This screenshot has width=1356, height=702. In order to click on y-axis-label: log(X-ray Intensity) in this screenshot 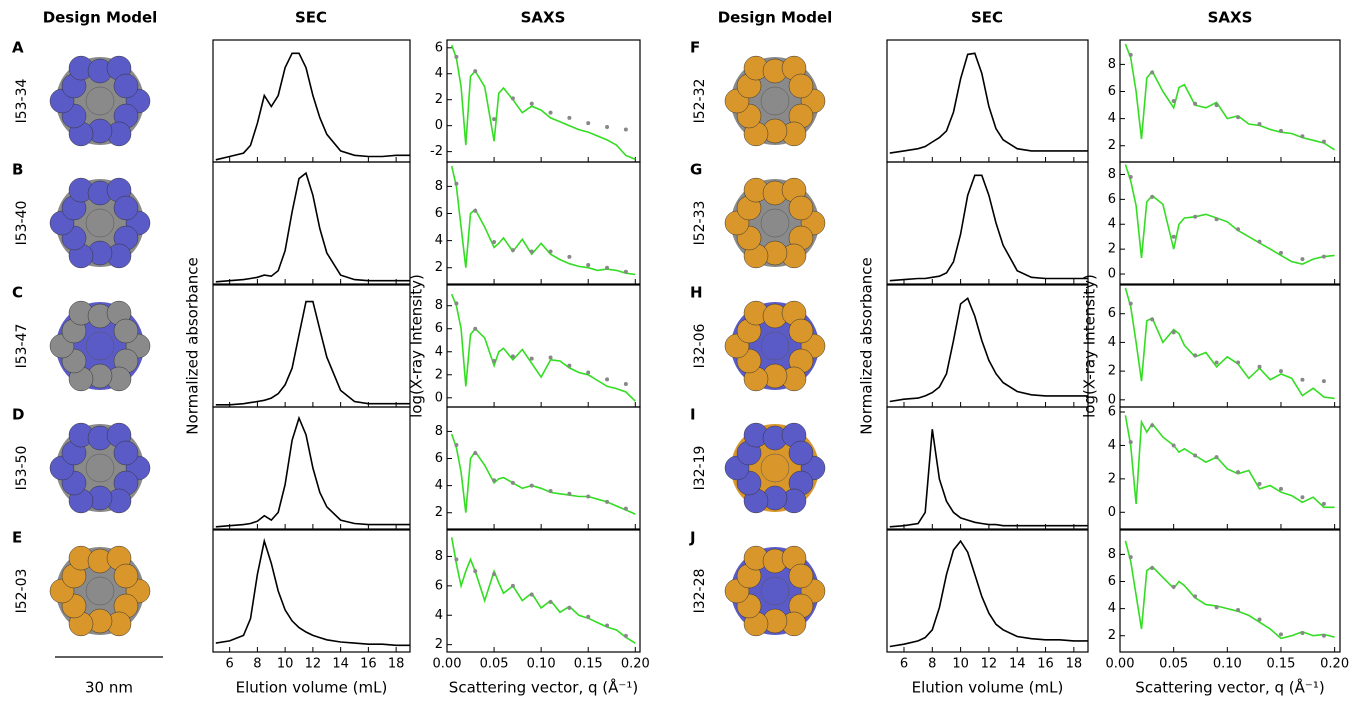, I will do `click(417, 346)`.